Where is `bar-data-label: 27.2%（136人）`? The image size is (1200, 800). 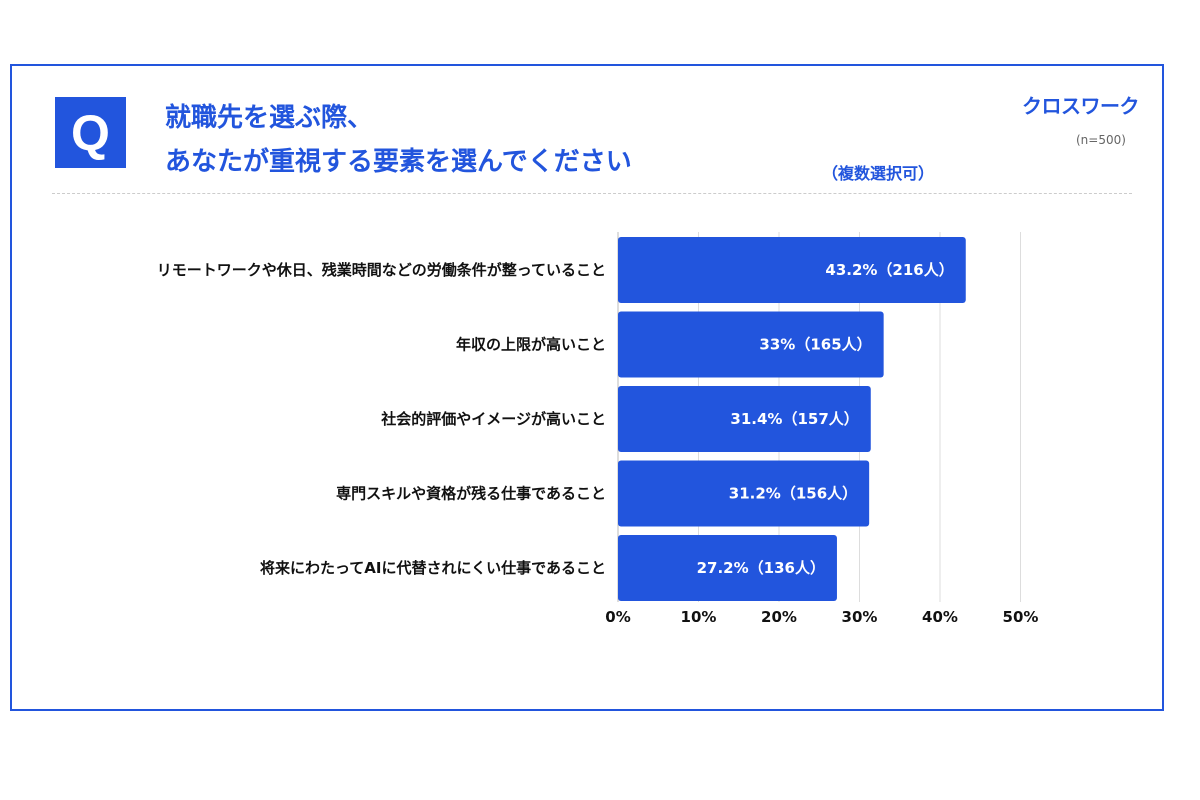
bar-data-label: 27.2%（136人） is located at coordinates (761, 568).